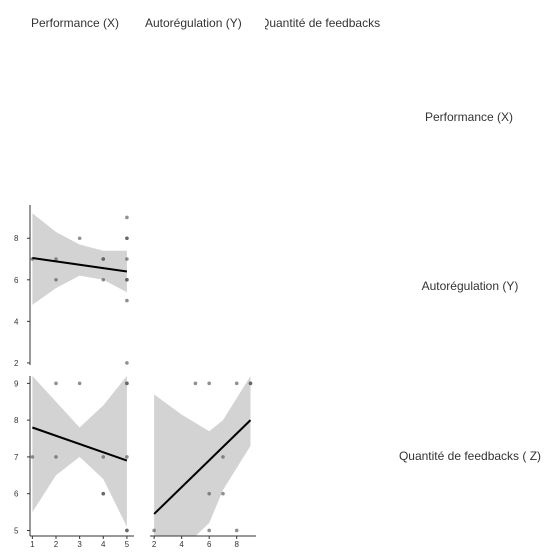 The width and height of the screenshot is (555, 553). What do you see at coordinates (79, 544) in the screenshot?
I see `x-tick-label: 3` at bounding box center [79, 544].